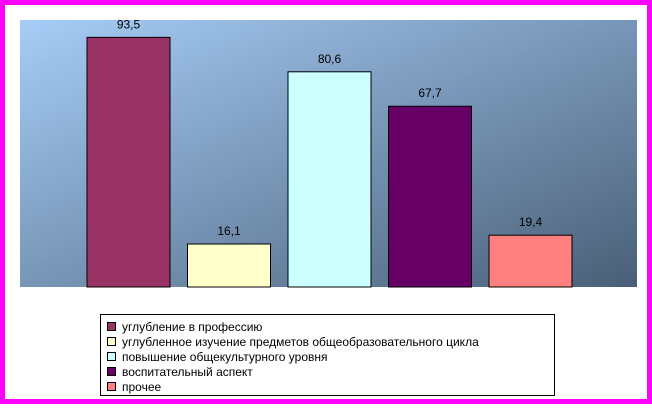 Image resolution: width=652 pixels, height=409 pixels. I want to click on legend-label: прочее, so click(142, 386).